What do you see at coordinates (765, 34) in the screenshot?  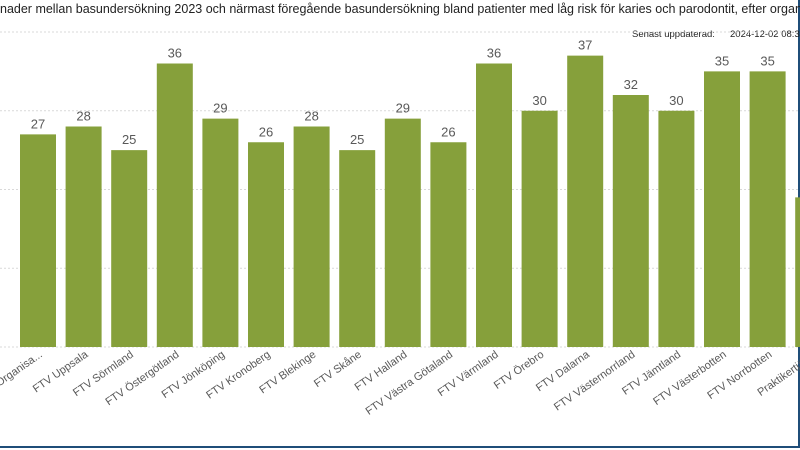 I see `last-updated-value: 2024-12-02 08:33` at bounding box center [765, 34].